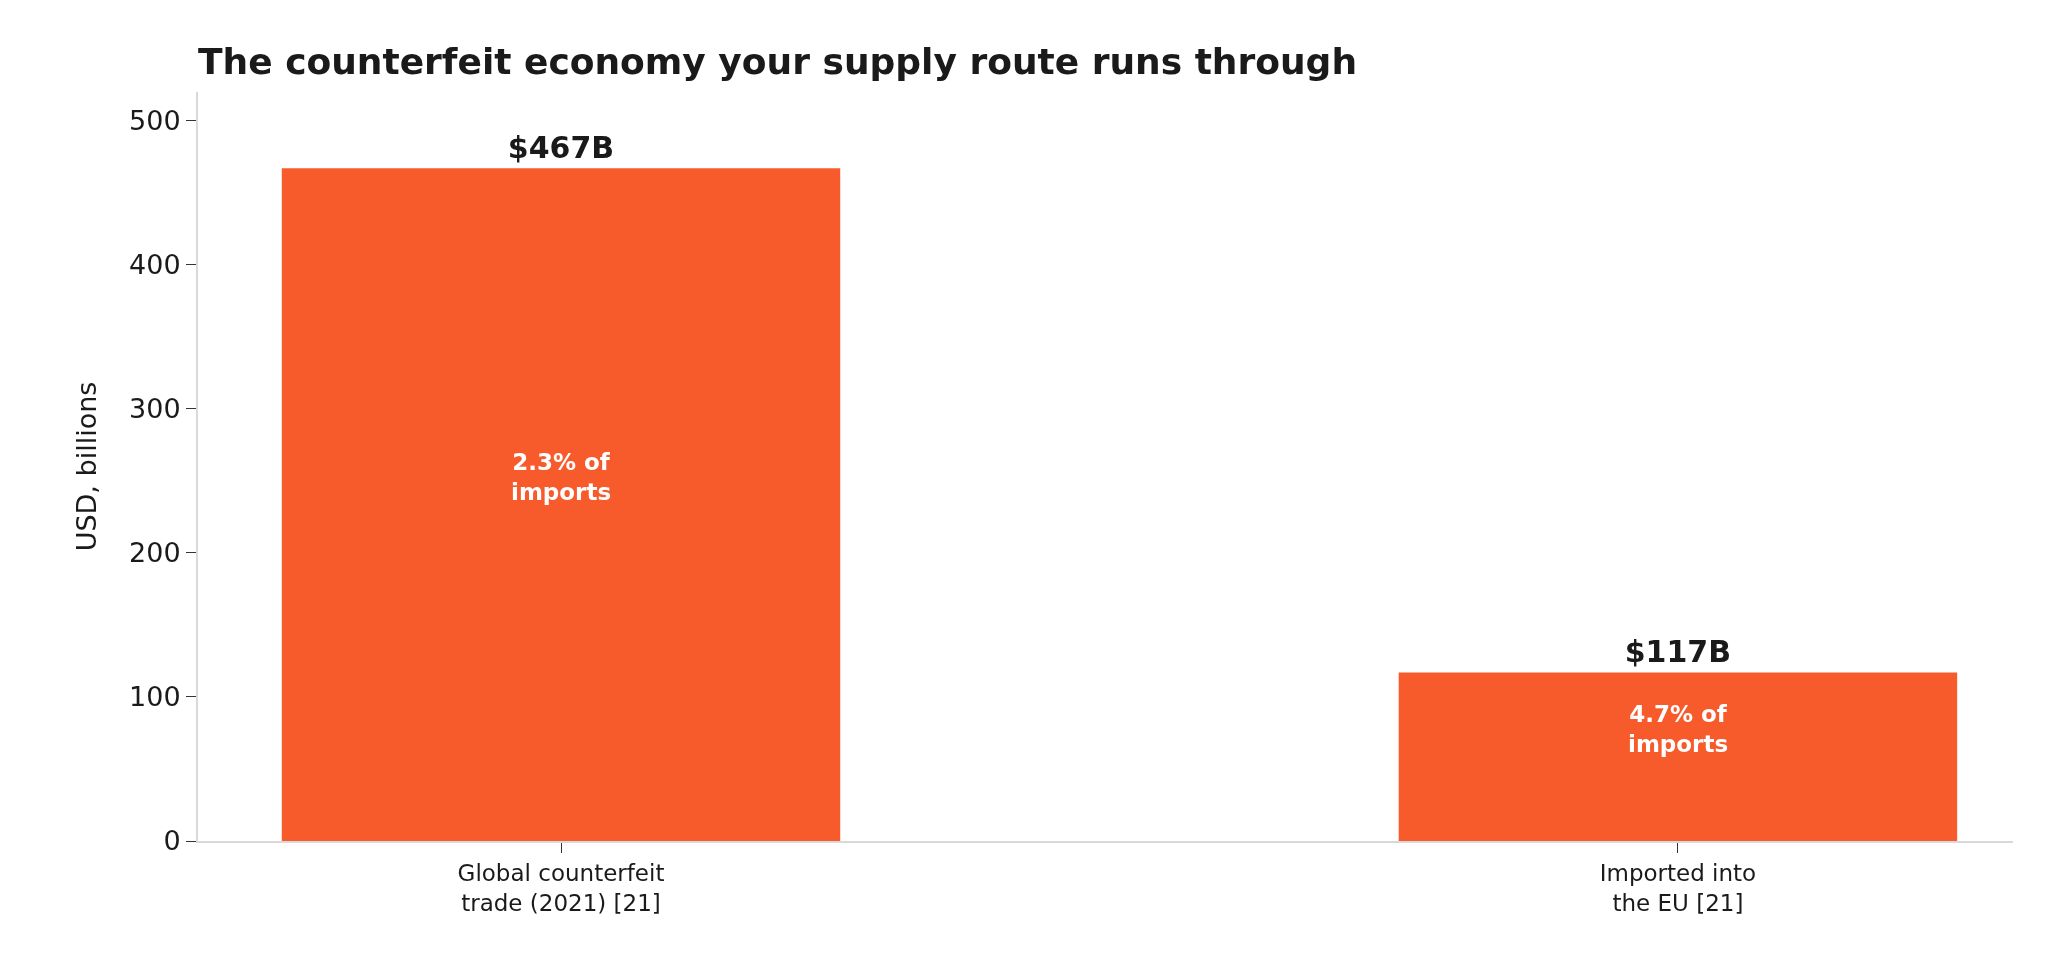  I want to click on data-label: $467B, so click(561, 148).